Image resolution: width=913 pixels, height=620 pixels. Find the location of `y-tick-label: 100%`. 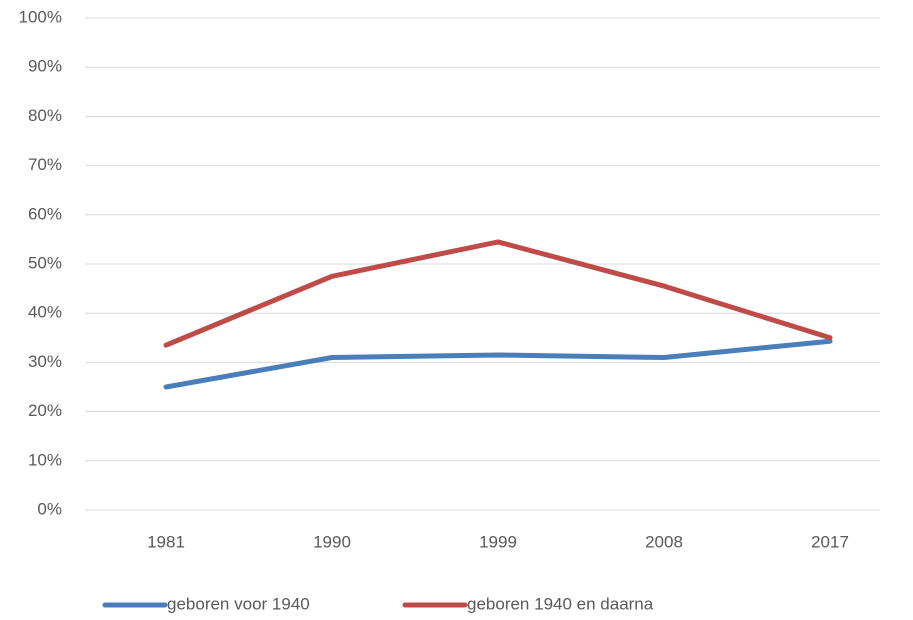

y-tick-label: 100% is located at coordinates (40, 16).